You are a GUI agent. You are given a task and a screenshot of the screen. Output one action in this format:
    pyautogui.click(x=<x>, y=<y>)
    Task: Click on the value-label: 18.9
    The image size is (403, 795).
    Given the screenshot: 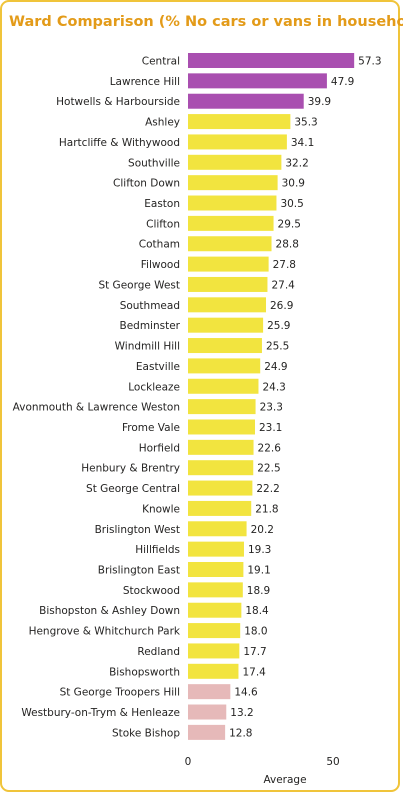 What is the action you would take?
    pyautogui.click(x=258, y=591)
    